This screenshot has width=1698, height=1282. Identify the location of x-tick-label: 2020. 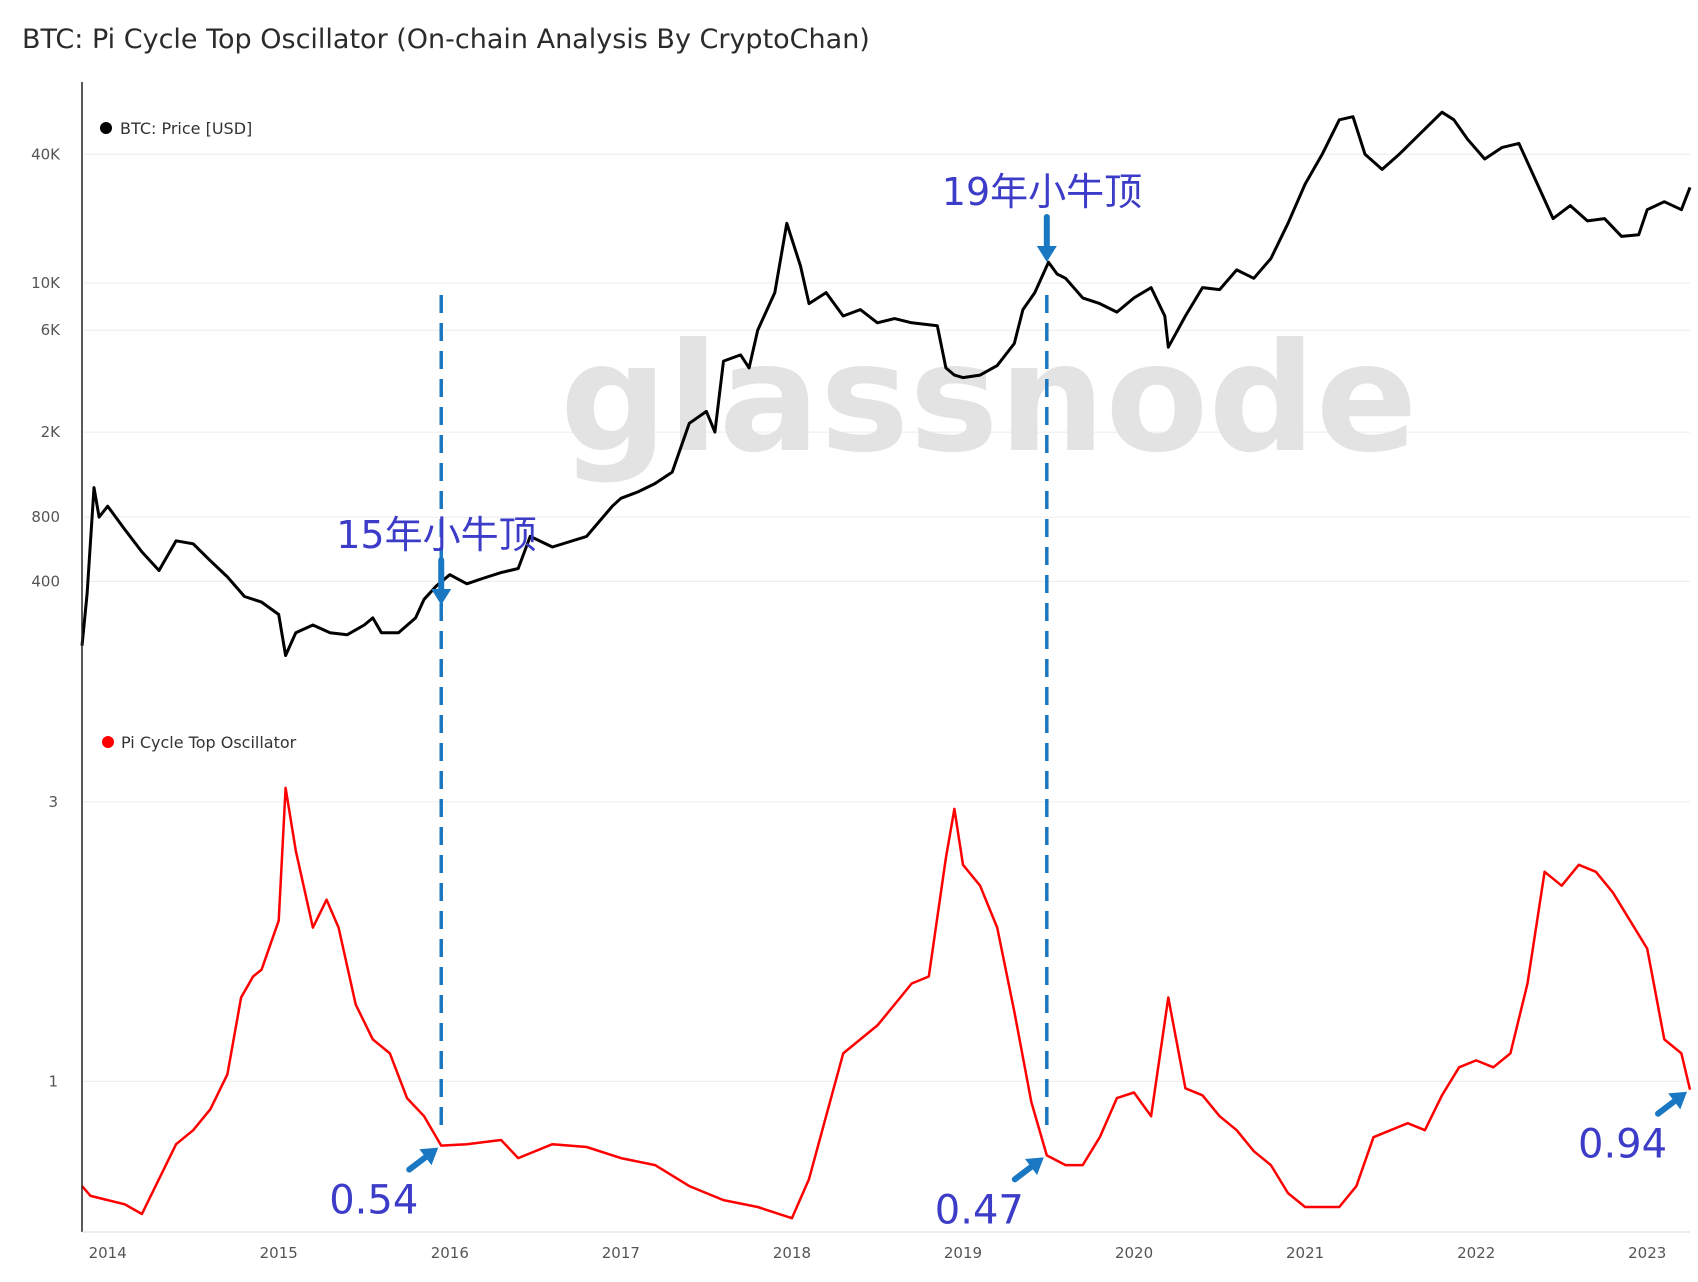
(1134, 1253).